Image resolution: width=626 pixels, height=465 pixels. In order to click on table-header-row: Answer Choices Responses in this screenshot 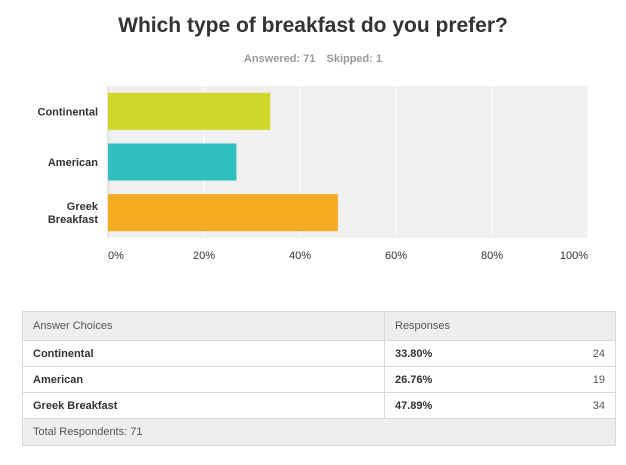, I will do `click(319, 326)`.